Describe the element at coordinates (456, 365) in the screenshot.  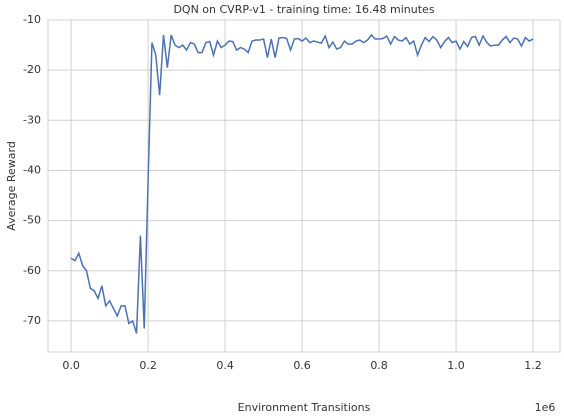
I see `x-tick-label: 1.0` at that location.